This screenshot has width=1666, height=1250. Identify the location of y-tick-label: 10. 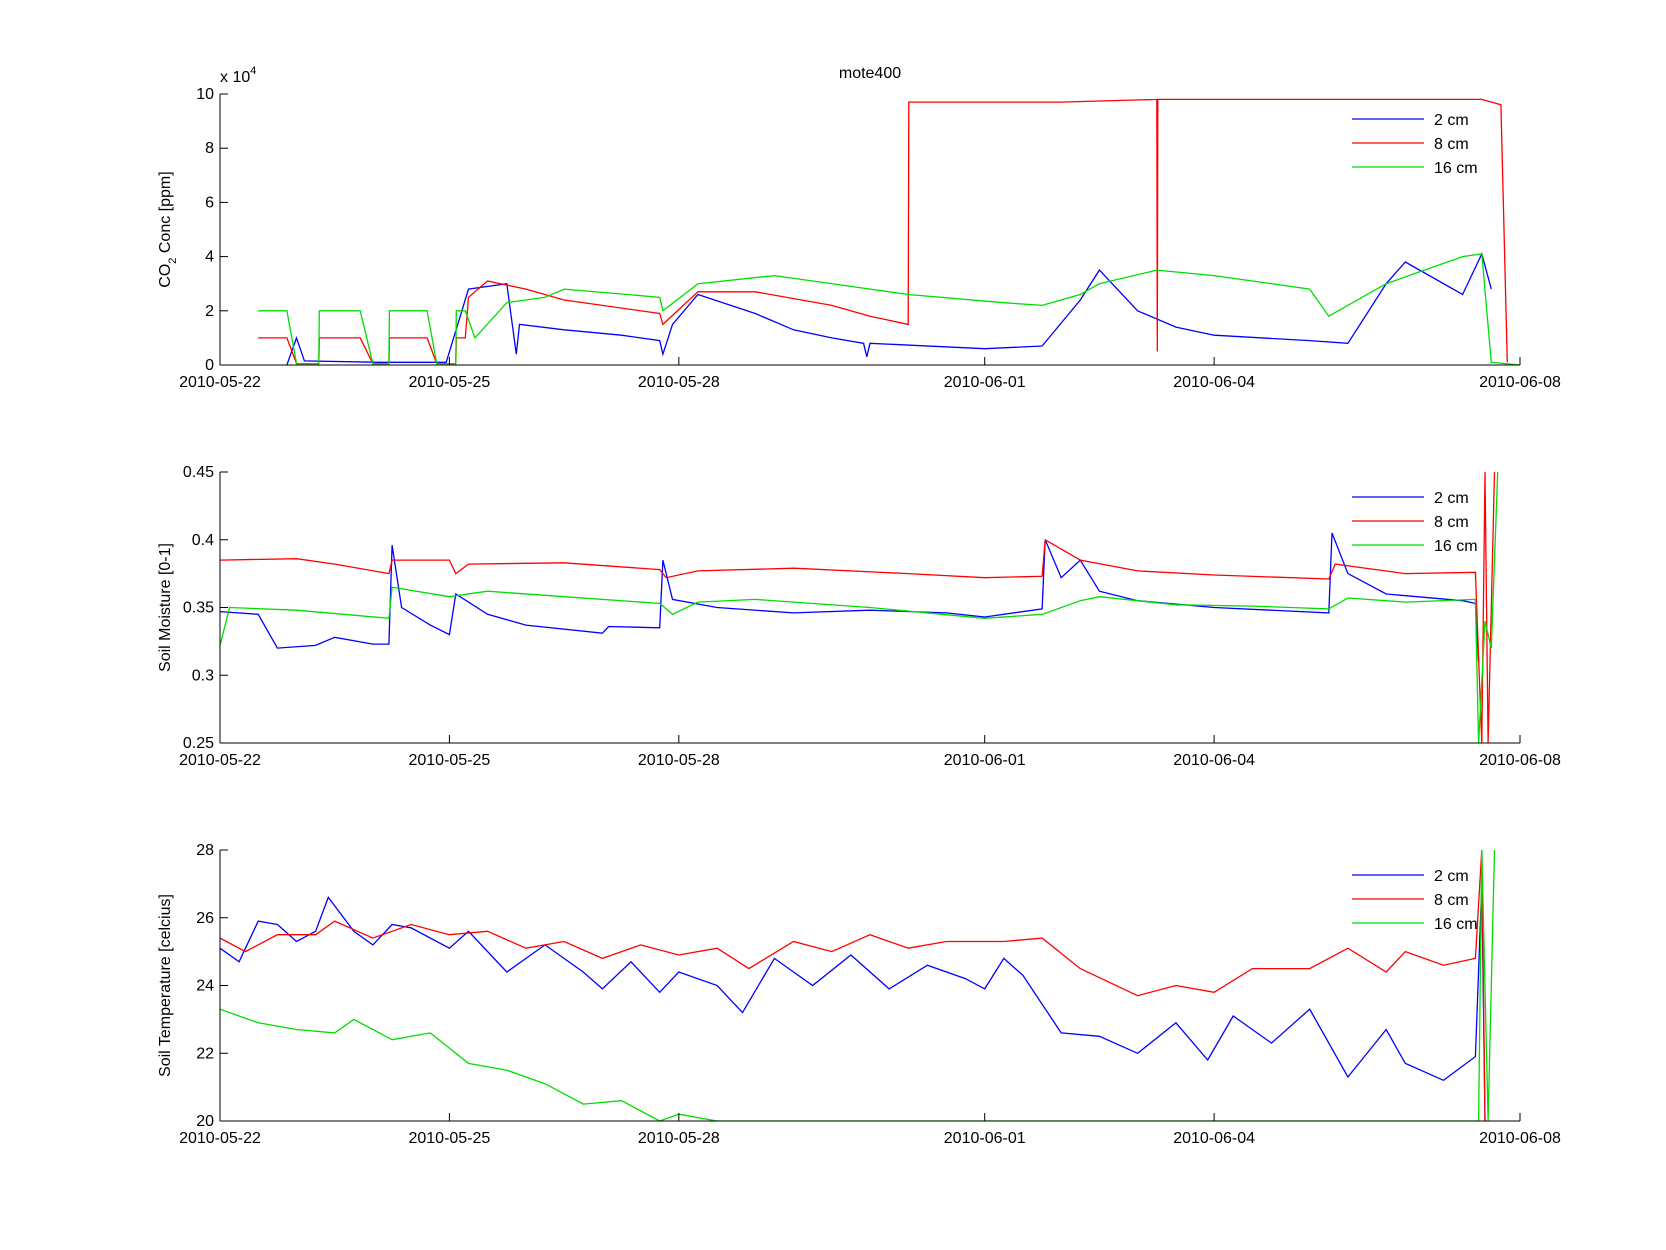
(205, 94).